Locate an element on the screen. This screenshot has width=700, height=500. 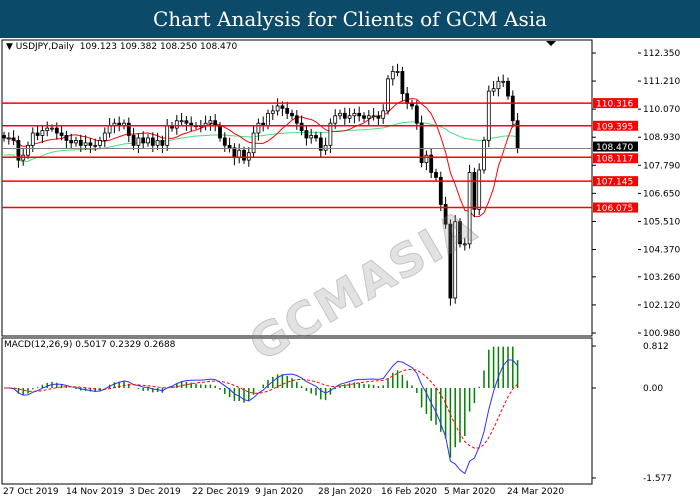
y-tick-label: 105.510 is located at coordinates (661, 222).